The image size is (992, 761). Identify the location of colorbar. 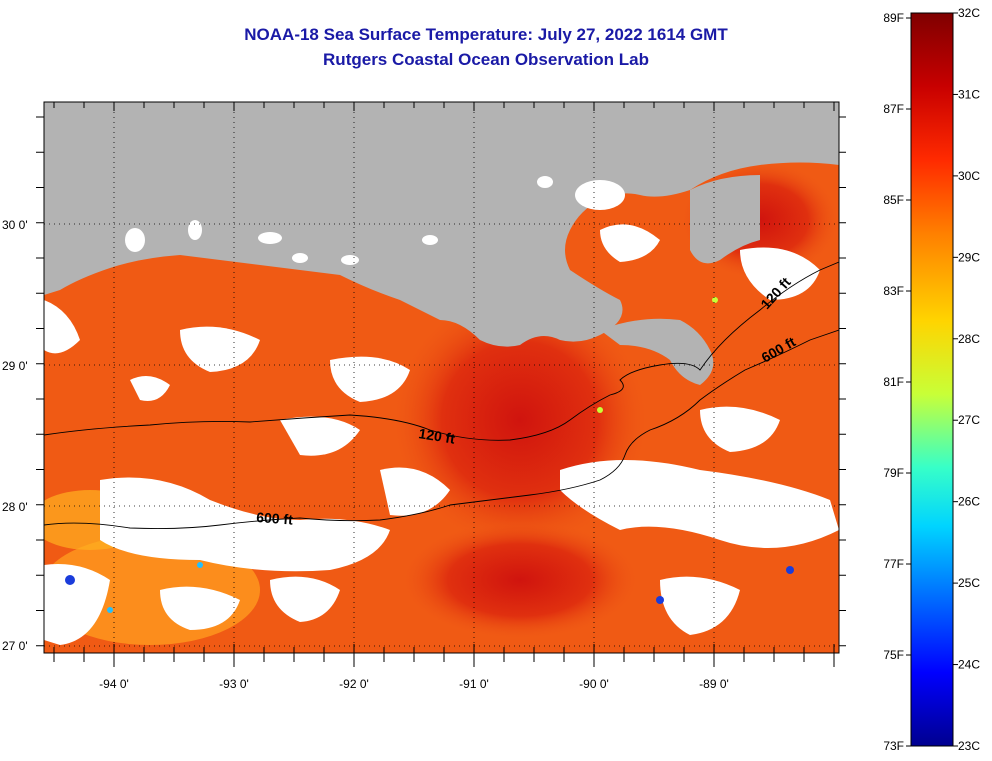
(932, 379).